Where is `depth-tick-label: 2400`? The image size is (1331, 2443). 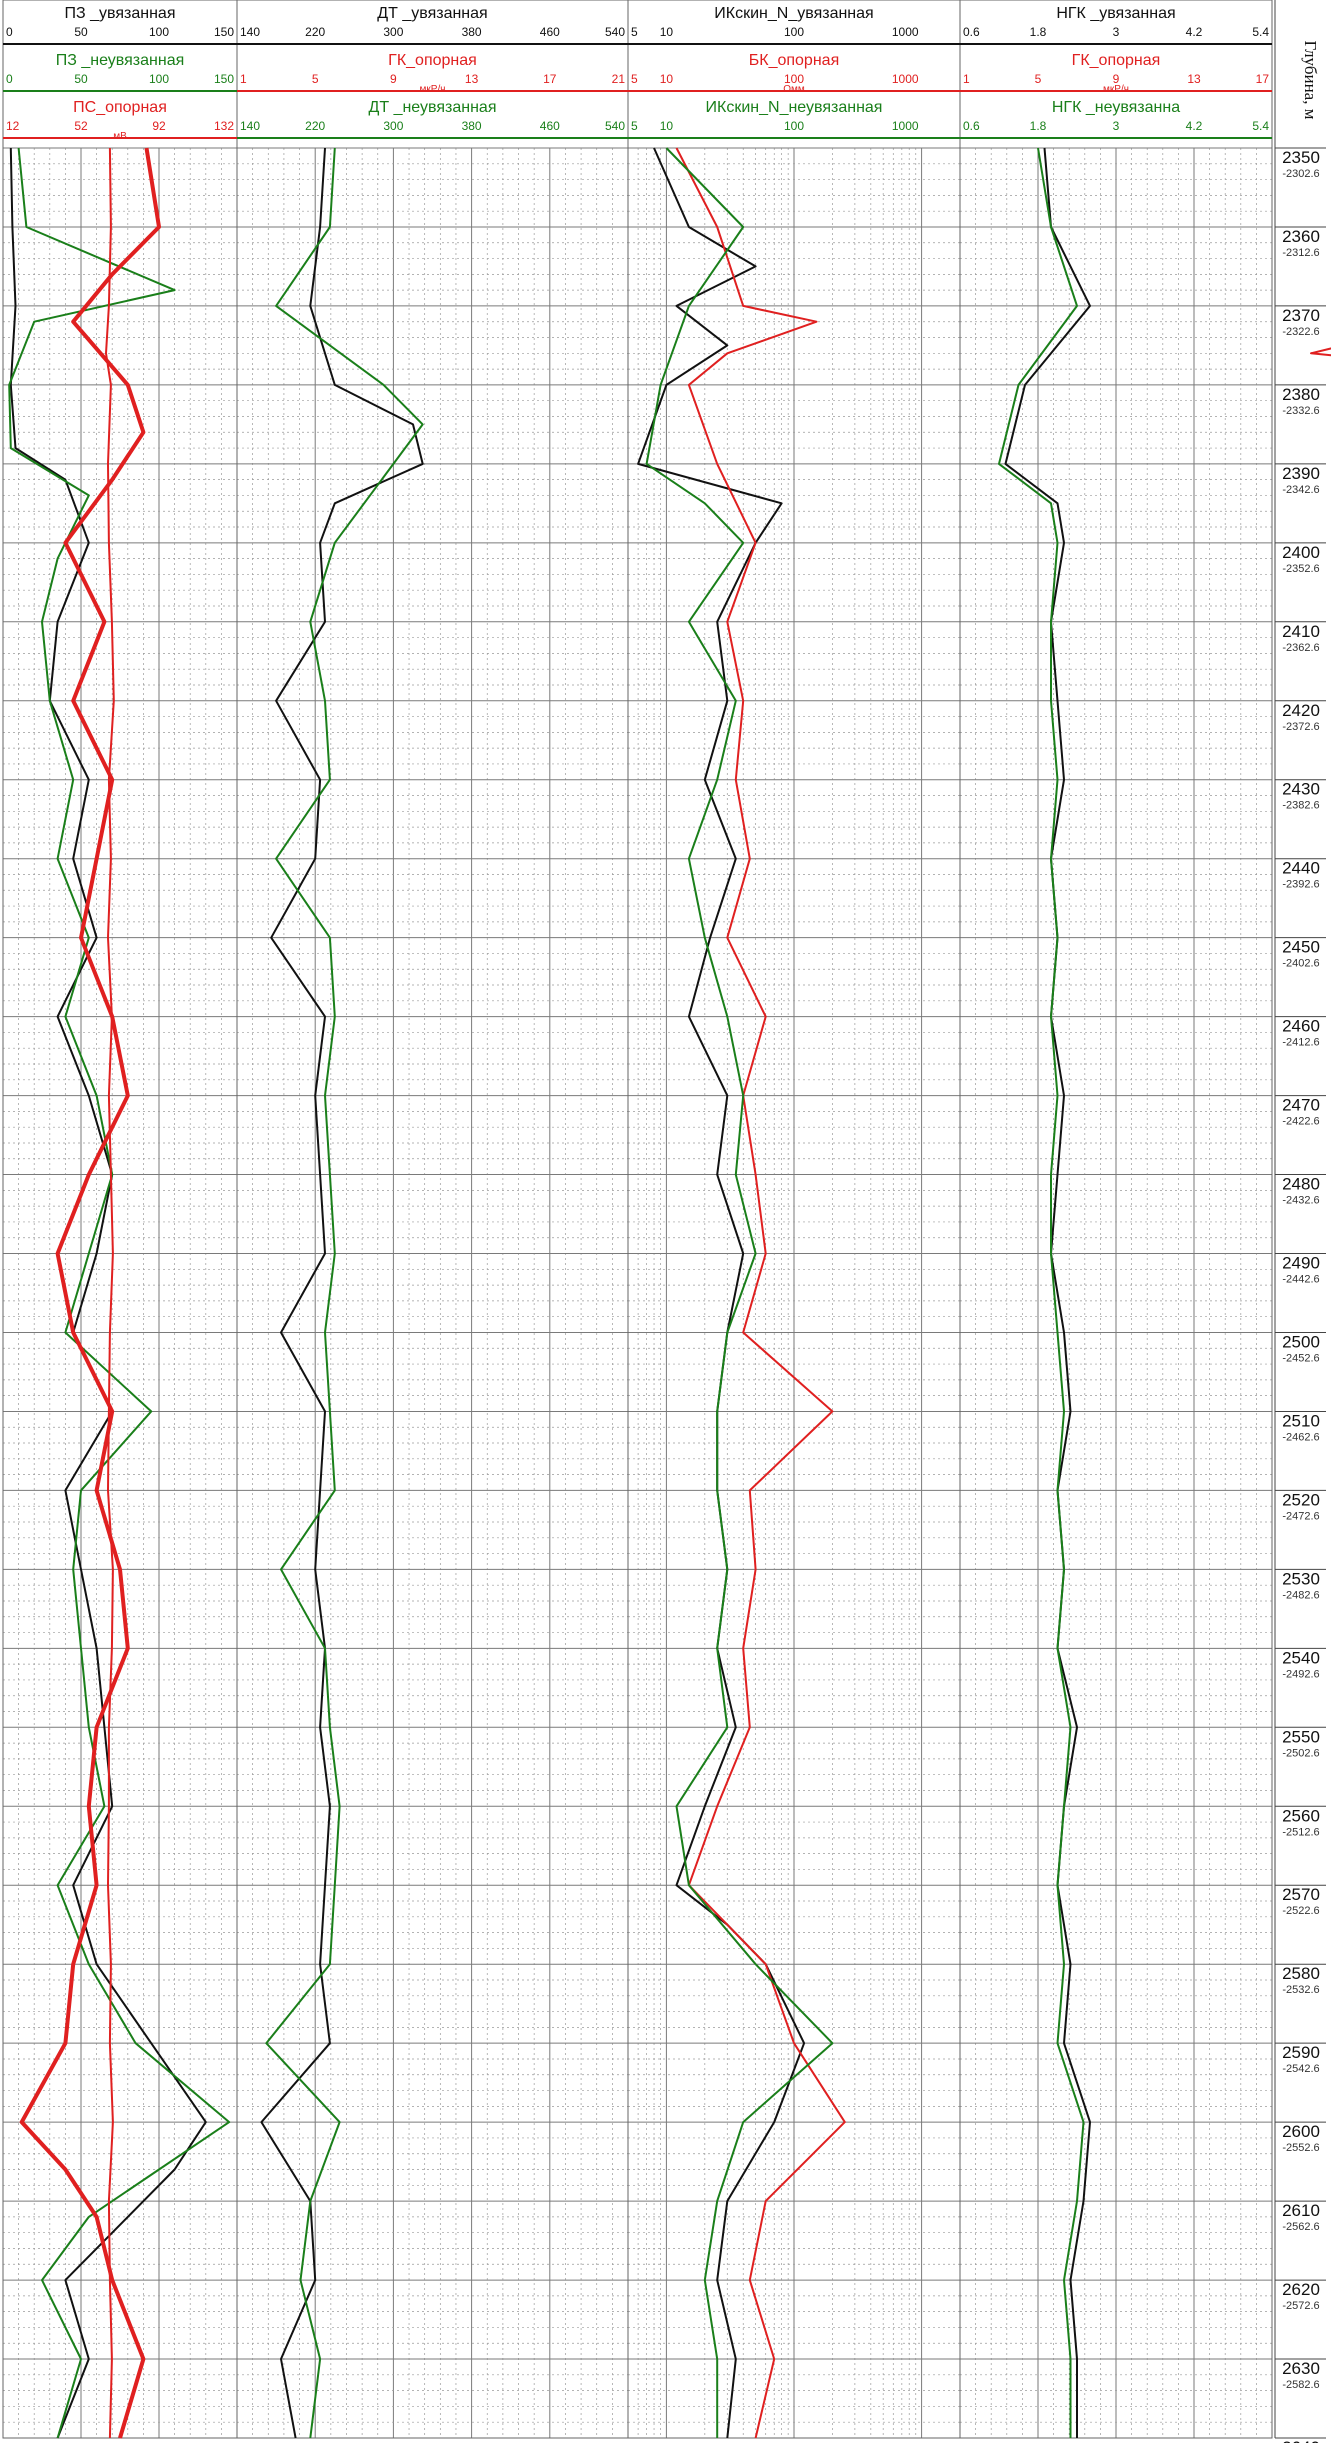
depth-tick-label: 2400 is located at coordinates (1301, 552).